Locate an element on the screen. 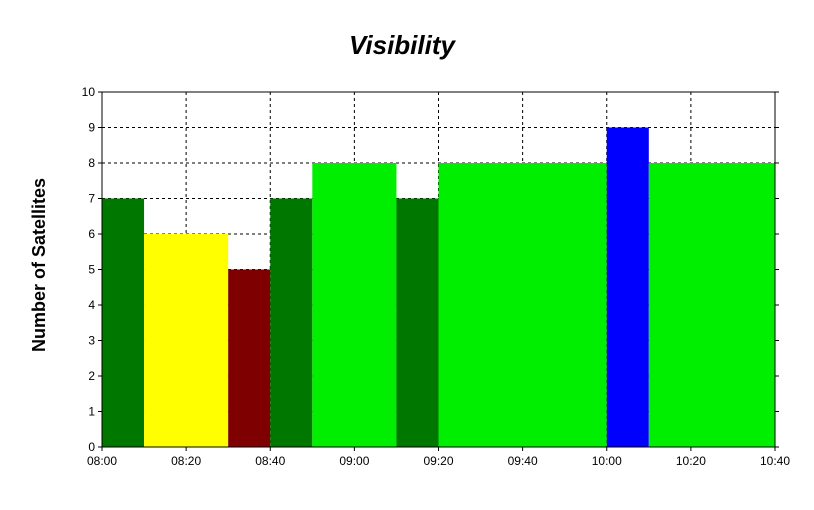 Image resolution: width=814 pixels, height=510 pixels. y-tick-label: 3 is located at coordinates (91, 341).